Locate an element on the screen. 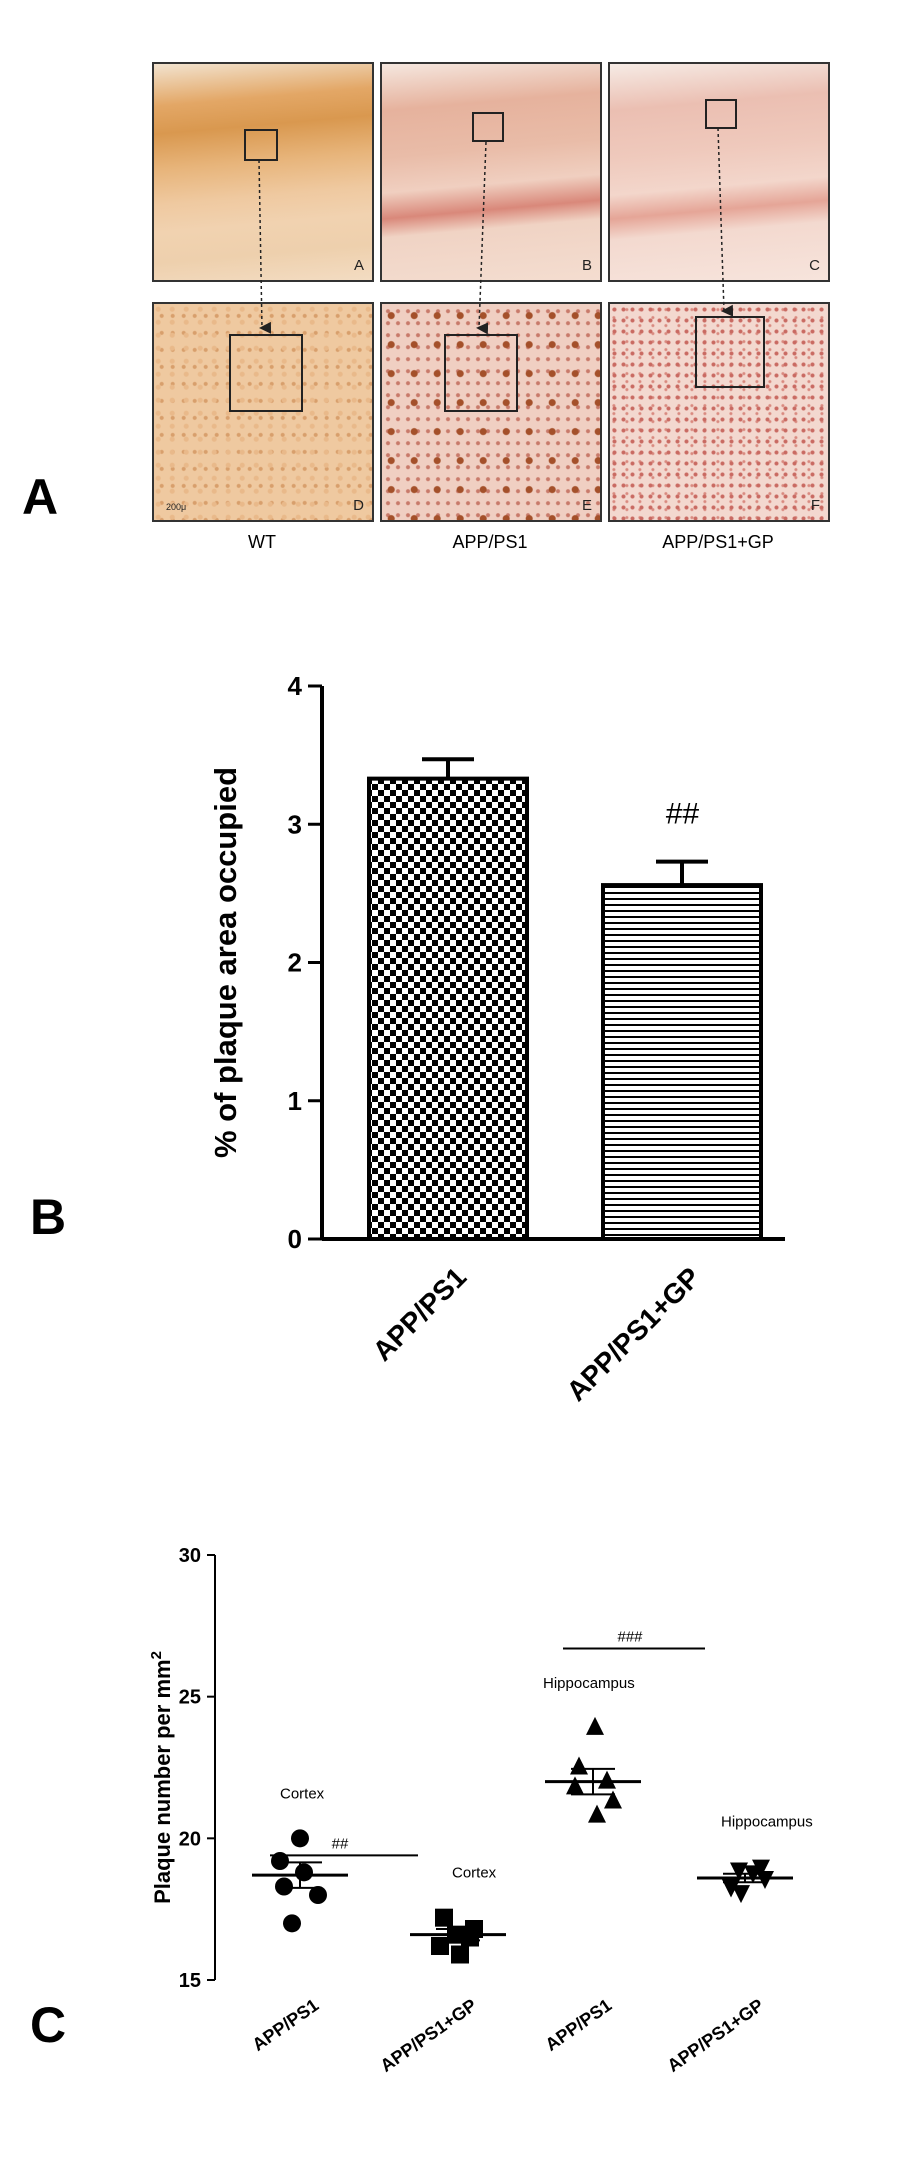 This screenshot has width=900, height=2160. y-tick-label: 30 is located at coordinates (190, 1556).